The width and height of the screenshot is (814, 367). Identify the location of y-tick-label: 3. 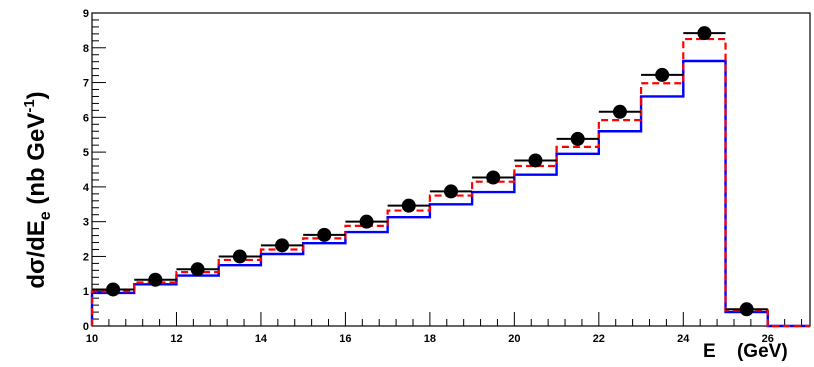
(86, 223).